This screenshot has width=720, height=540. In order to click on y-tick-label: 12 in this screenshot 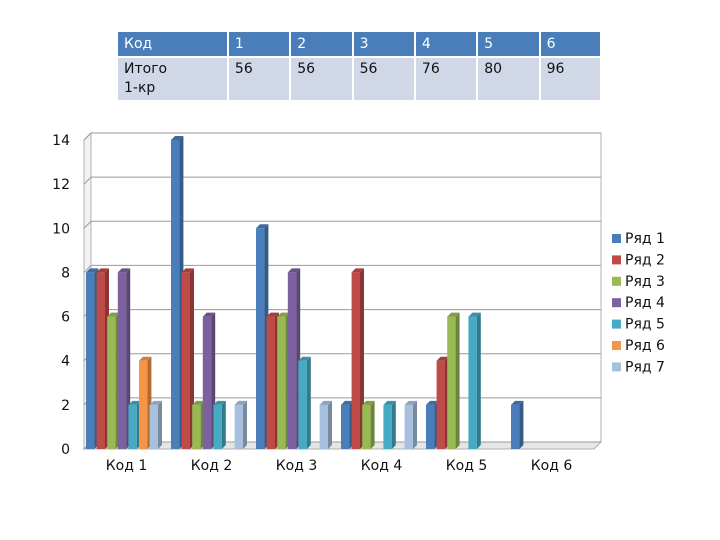, I will do `click(61, 185)`.